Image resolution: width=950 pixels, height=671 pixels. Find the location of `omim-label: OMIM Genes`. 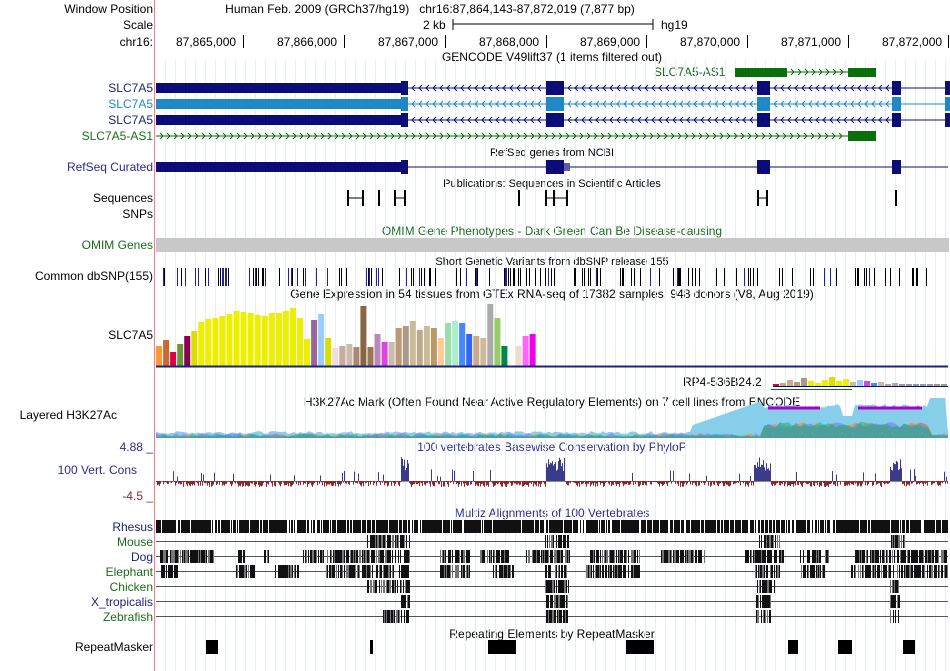

omim-label: OMIM Genes is located at coordinates (117, 245).